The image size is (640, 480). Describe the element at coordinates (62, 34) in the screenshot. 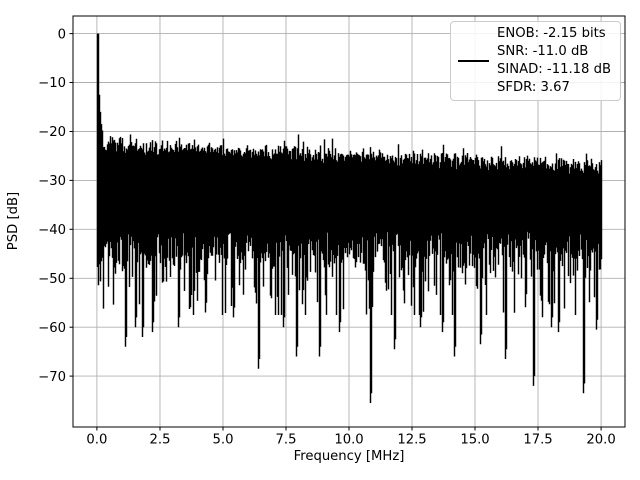

I see `y-tick-label: 0` at that location.